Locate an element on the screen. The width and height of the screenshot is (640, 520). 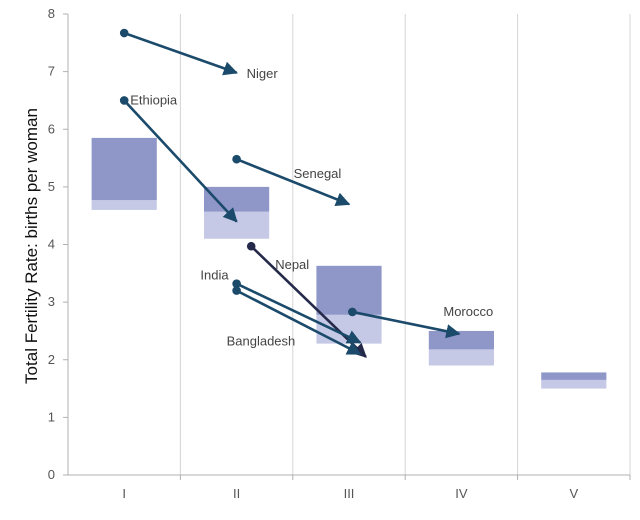
y-tick-label: 6 is located at coordinates (51, 128).